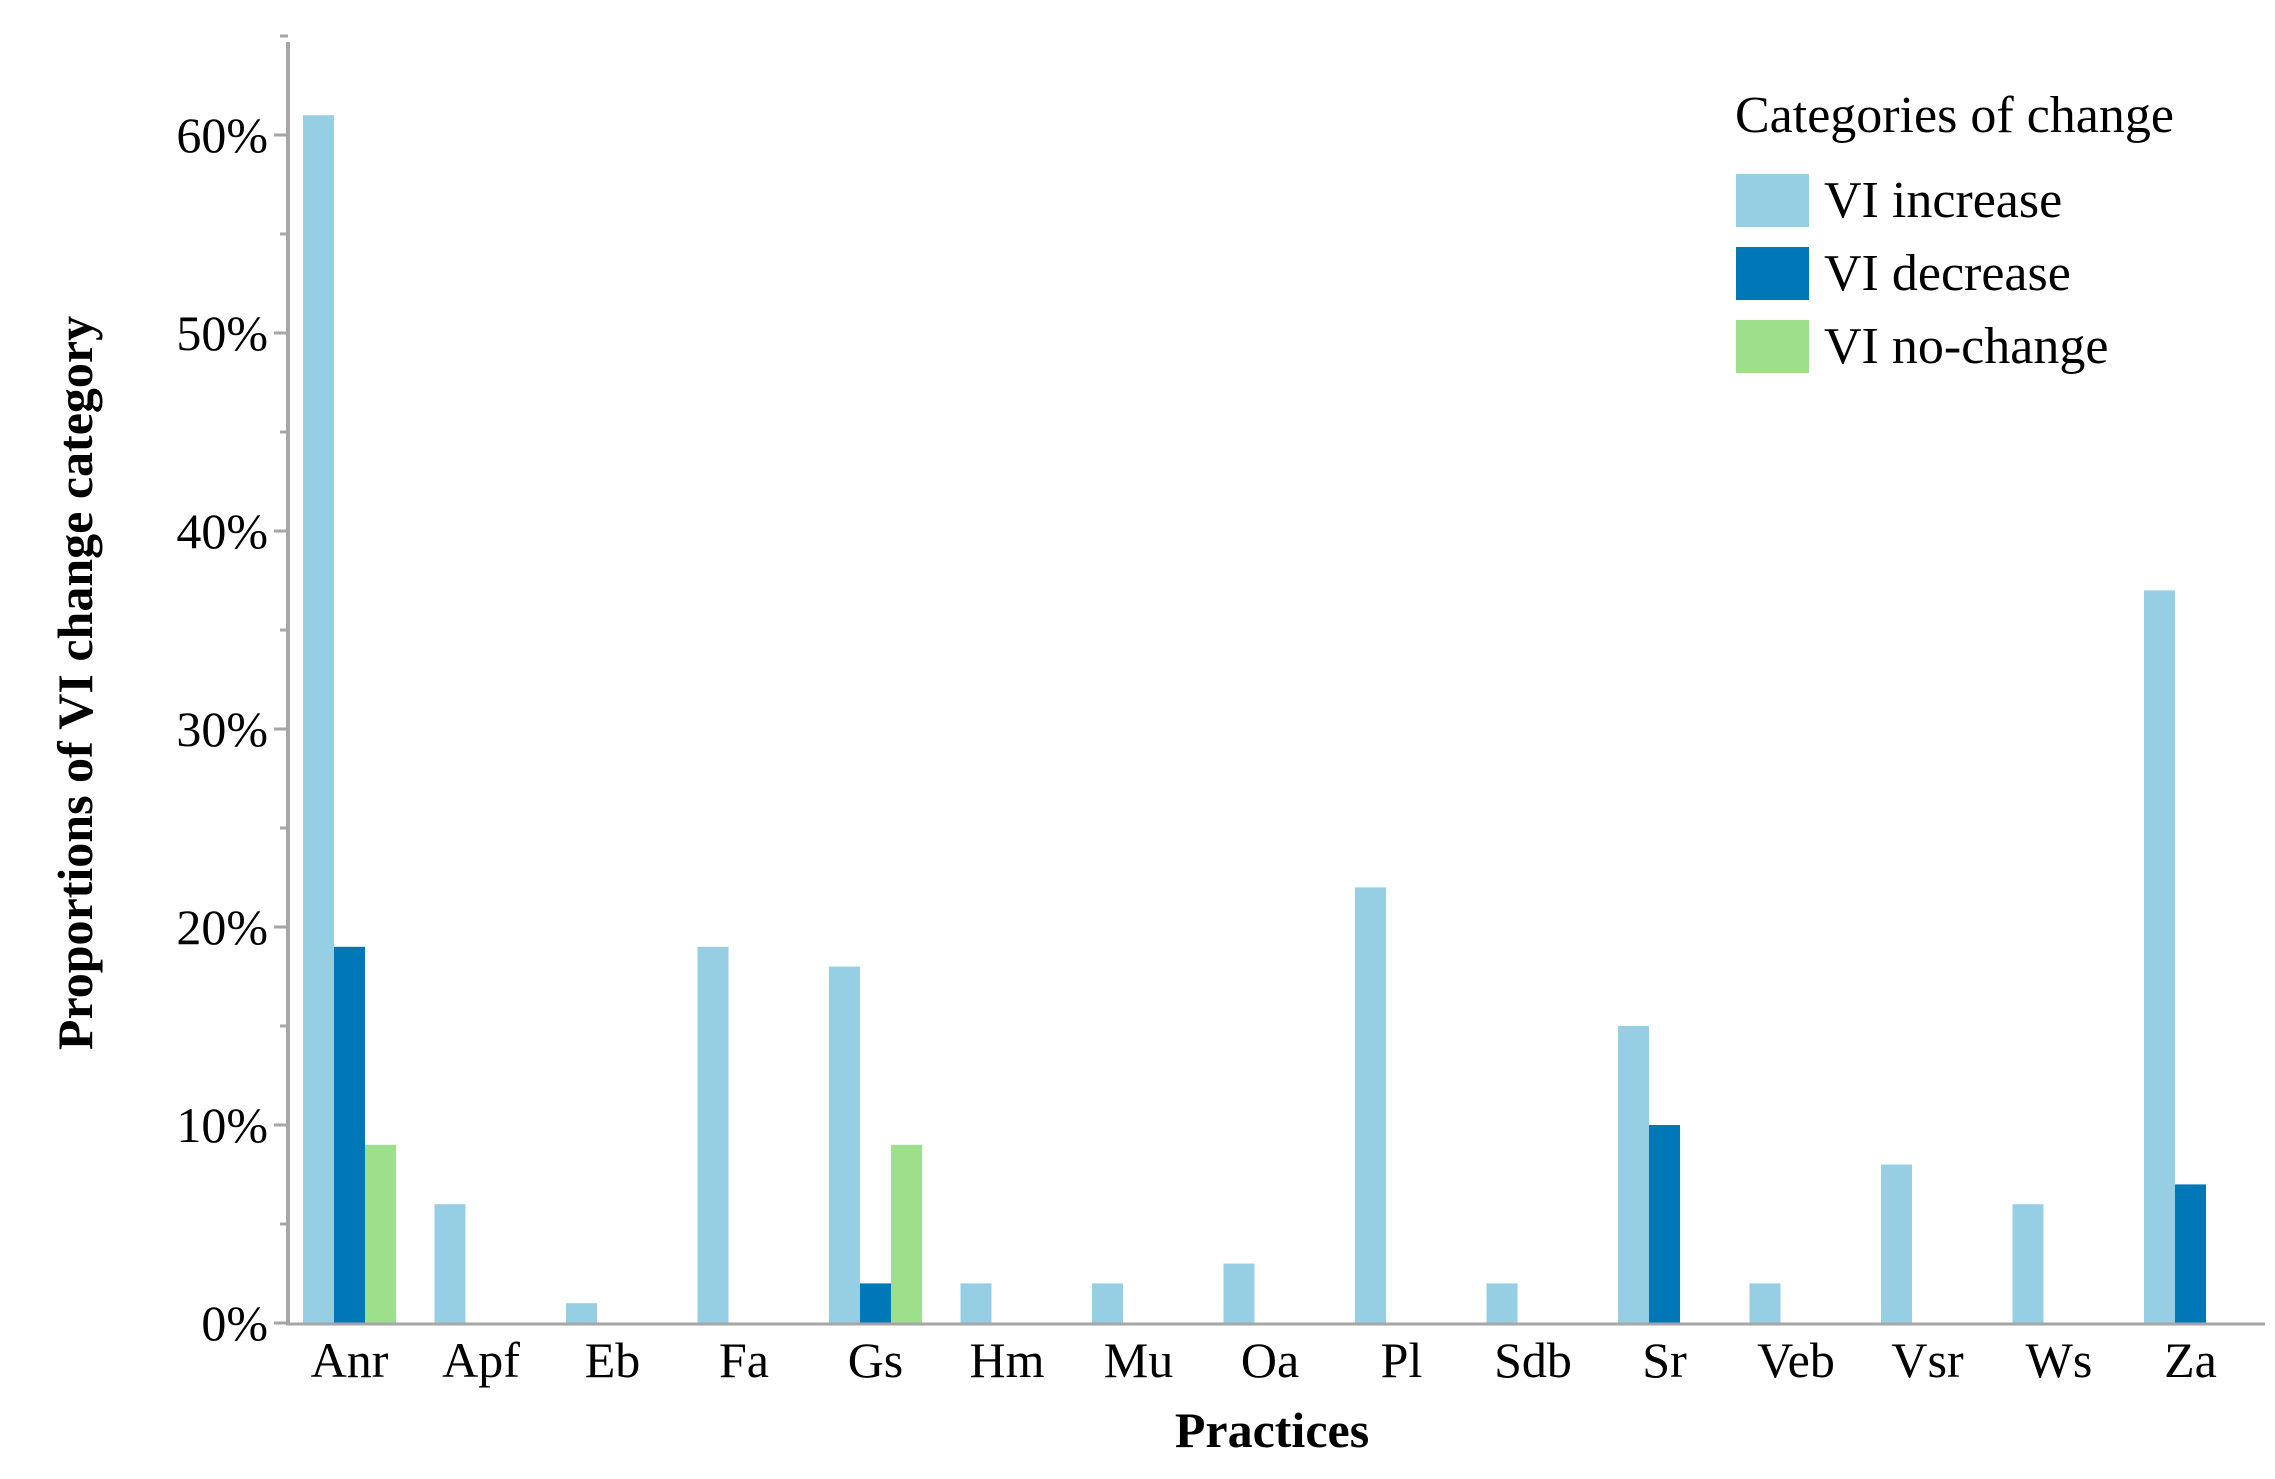 This screenshot has height=1479, width=2275. I want to click on x-tick-label-vsr: Vsr, so click(1927, 1360).